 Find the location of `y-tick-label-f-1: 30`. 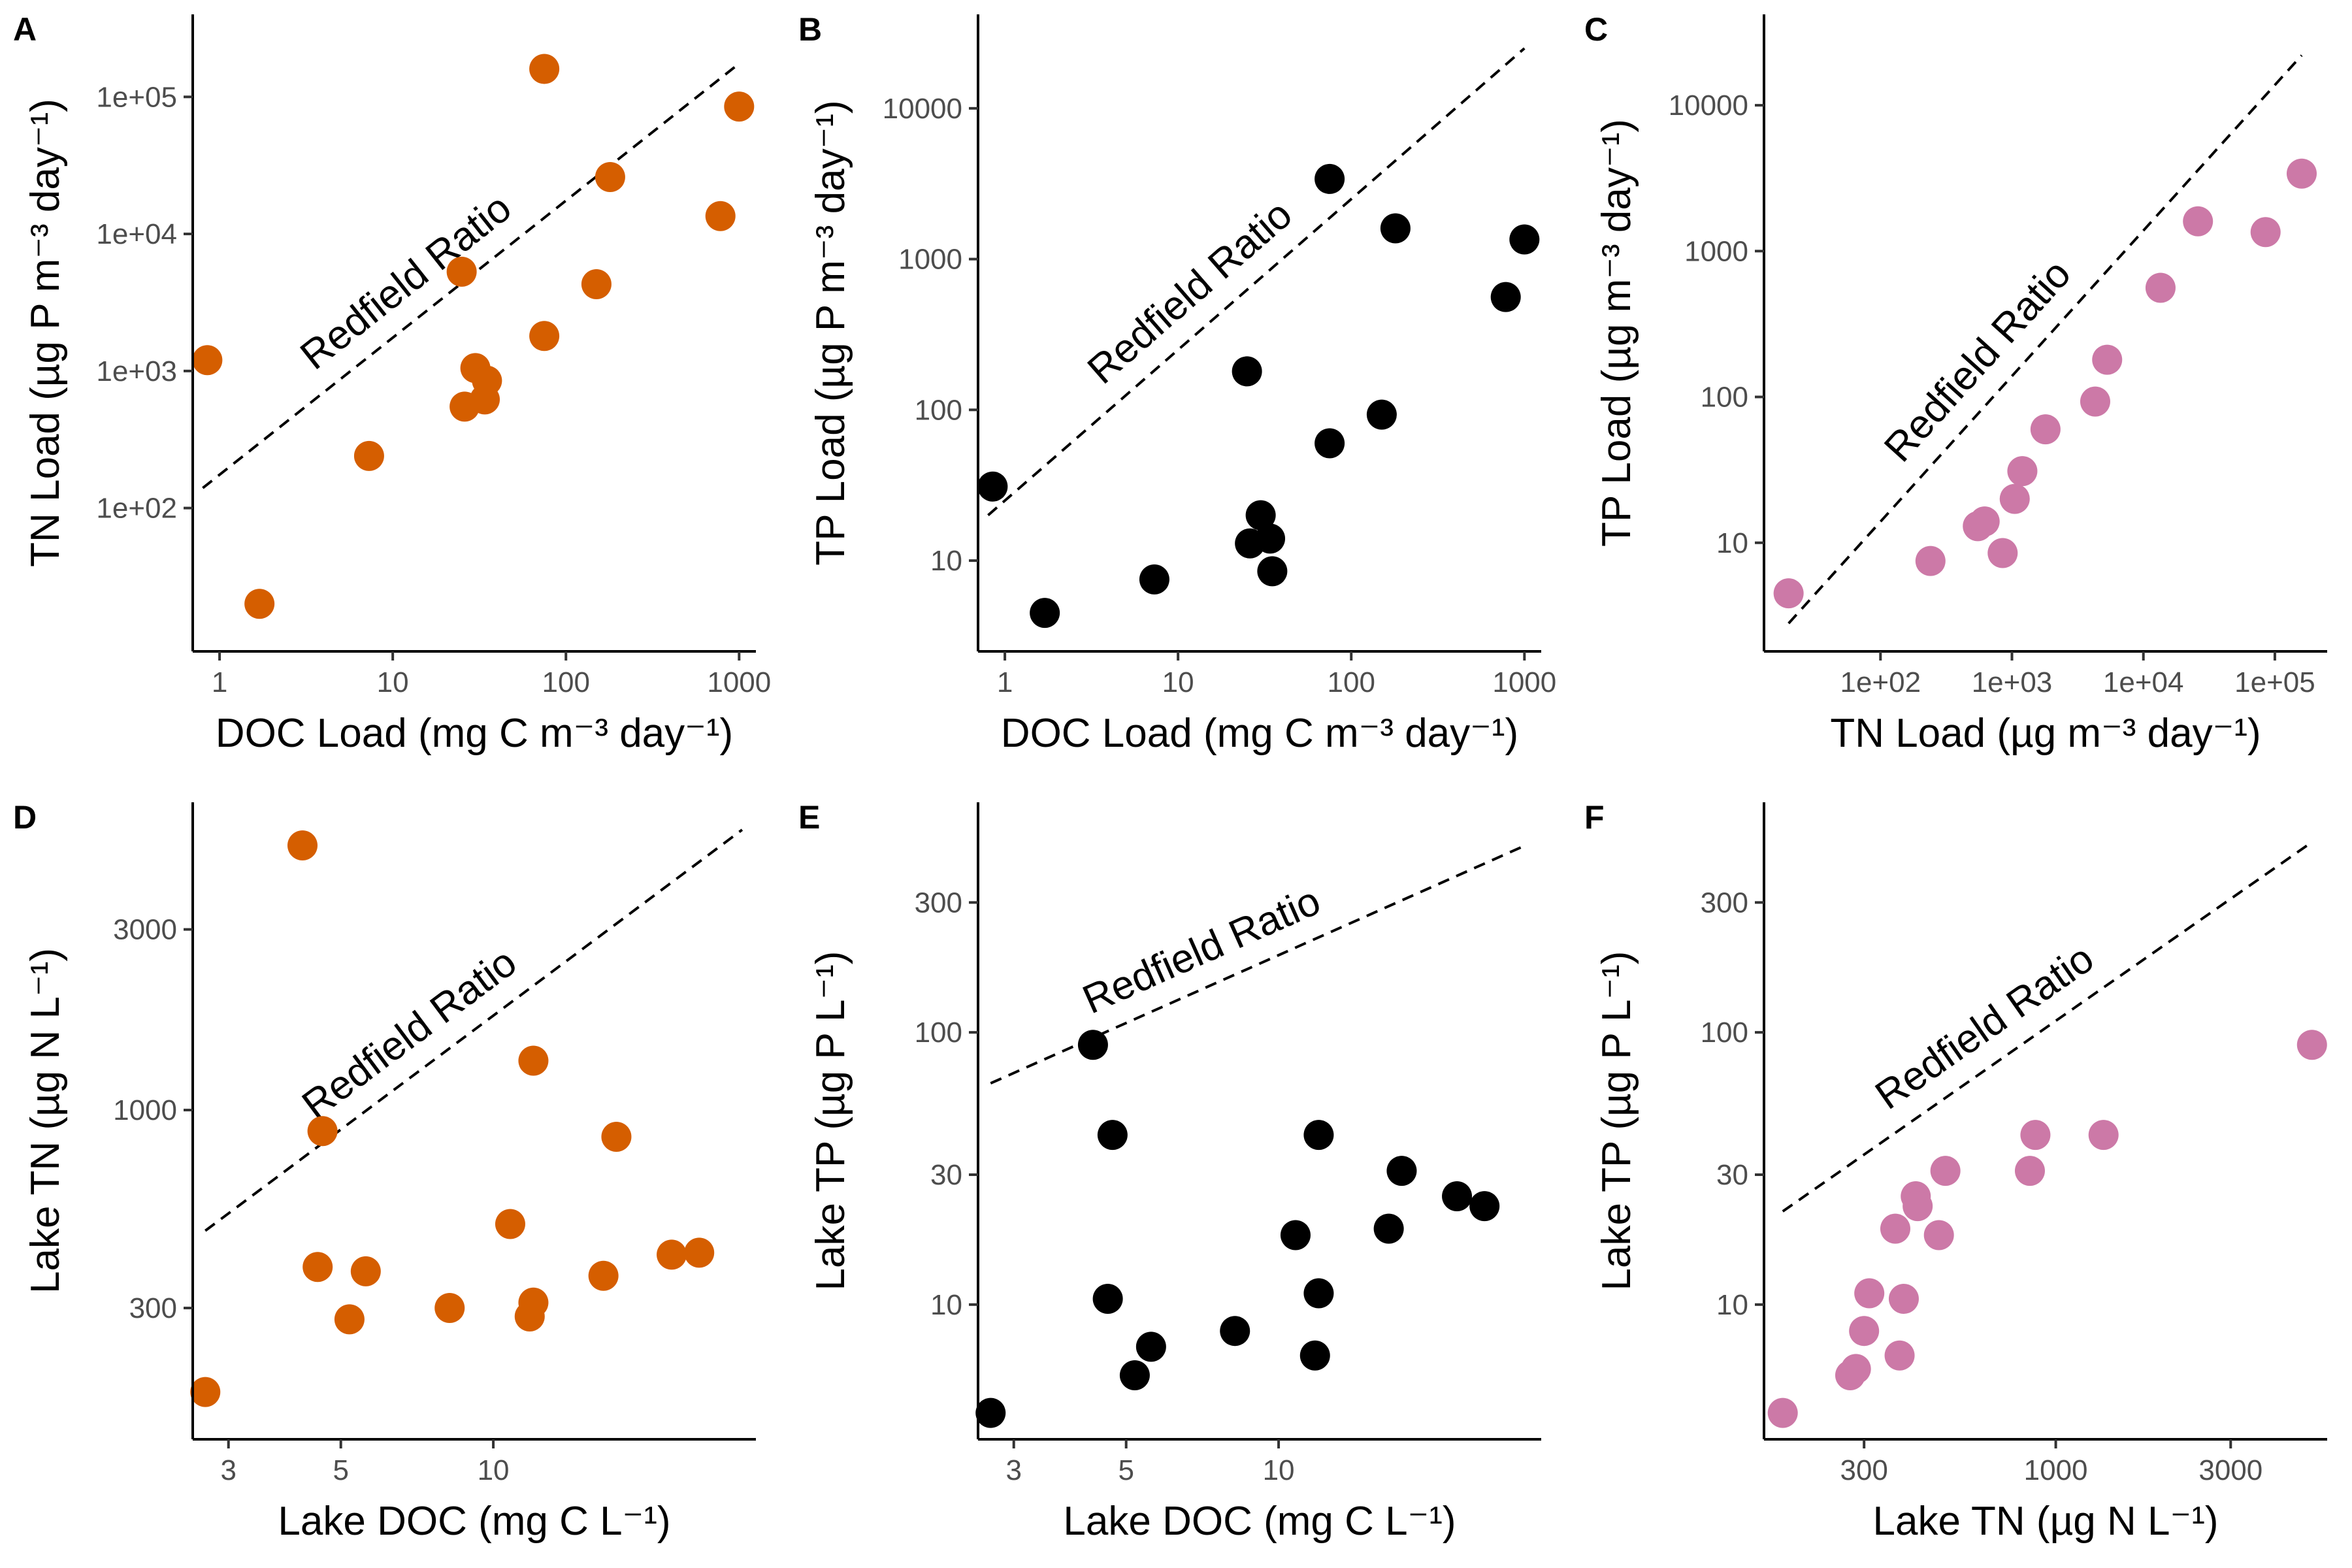

y-tick-label-f-1: 30 is located at coordinates (1732, 1175).